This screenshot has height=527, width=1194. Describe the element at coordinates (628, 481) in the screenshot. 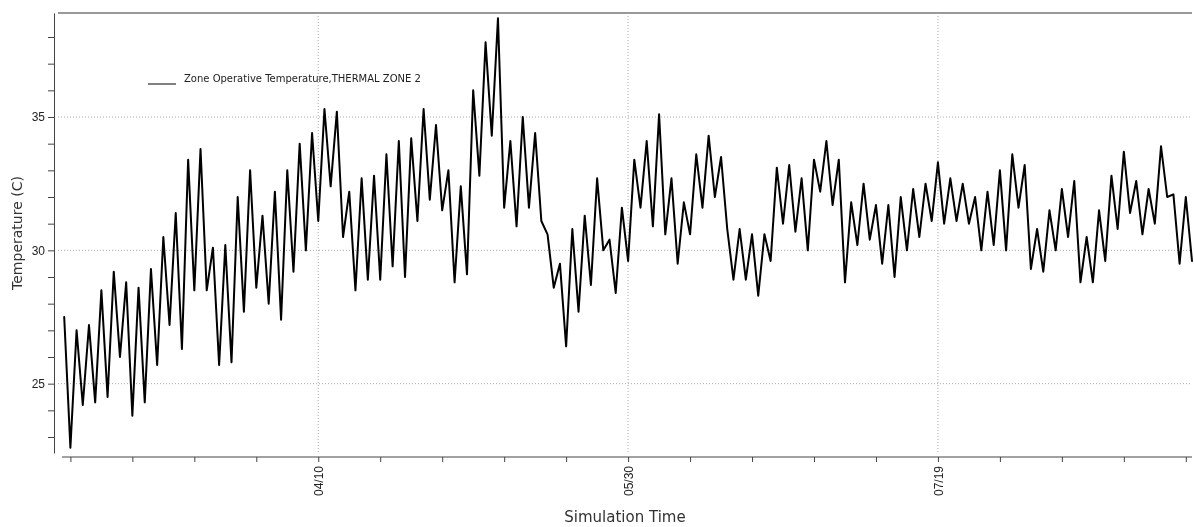

I see `x-tick-label: 05/30` at that location.